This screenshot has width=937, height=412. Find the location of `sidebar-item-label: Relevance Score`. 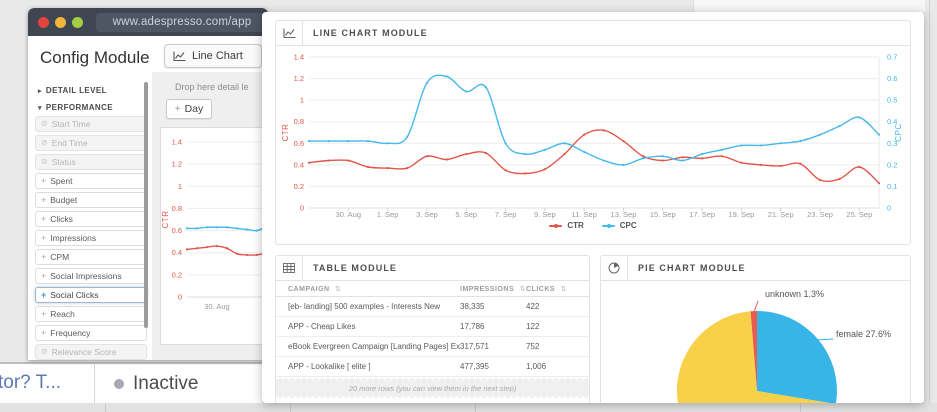

sidebar-item-label: Relevance Score is located at coordinates (84, 352).